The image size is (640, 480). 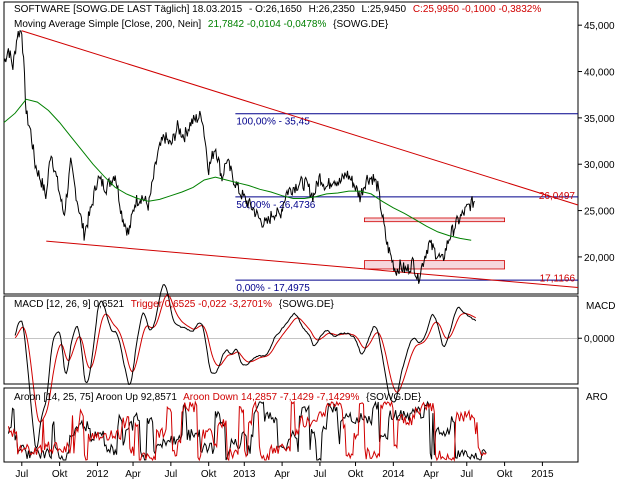 I want to click on header-close: C:25,9950 -0,1000 -0,3832%, so click(x=477, y=9).